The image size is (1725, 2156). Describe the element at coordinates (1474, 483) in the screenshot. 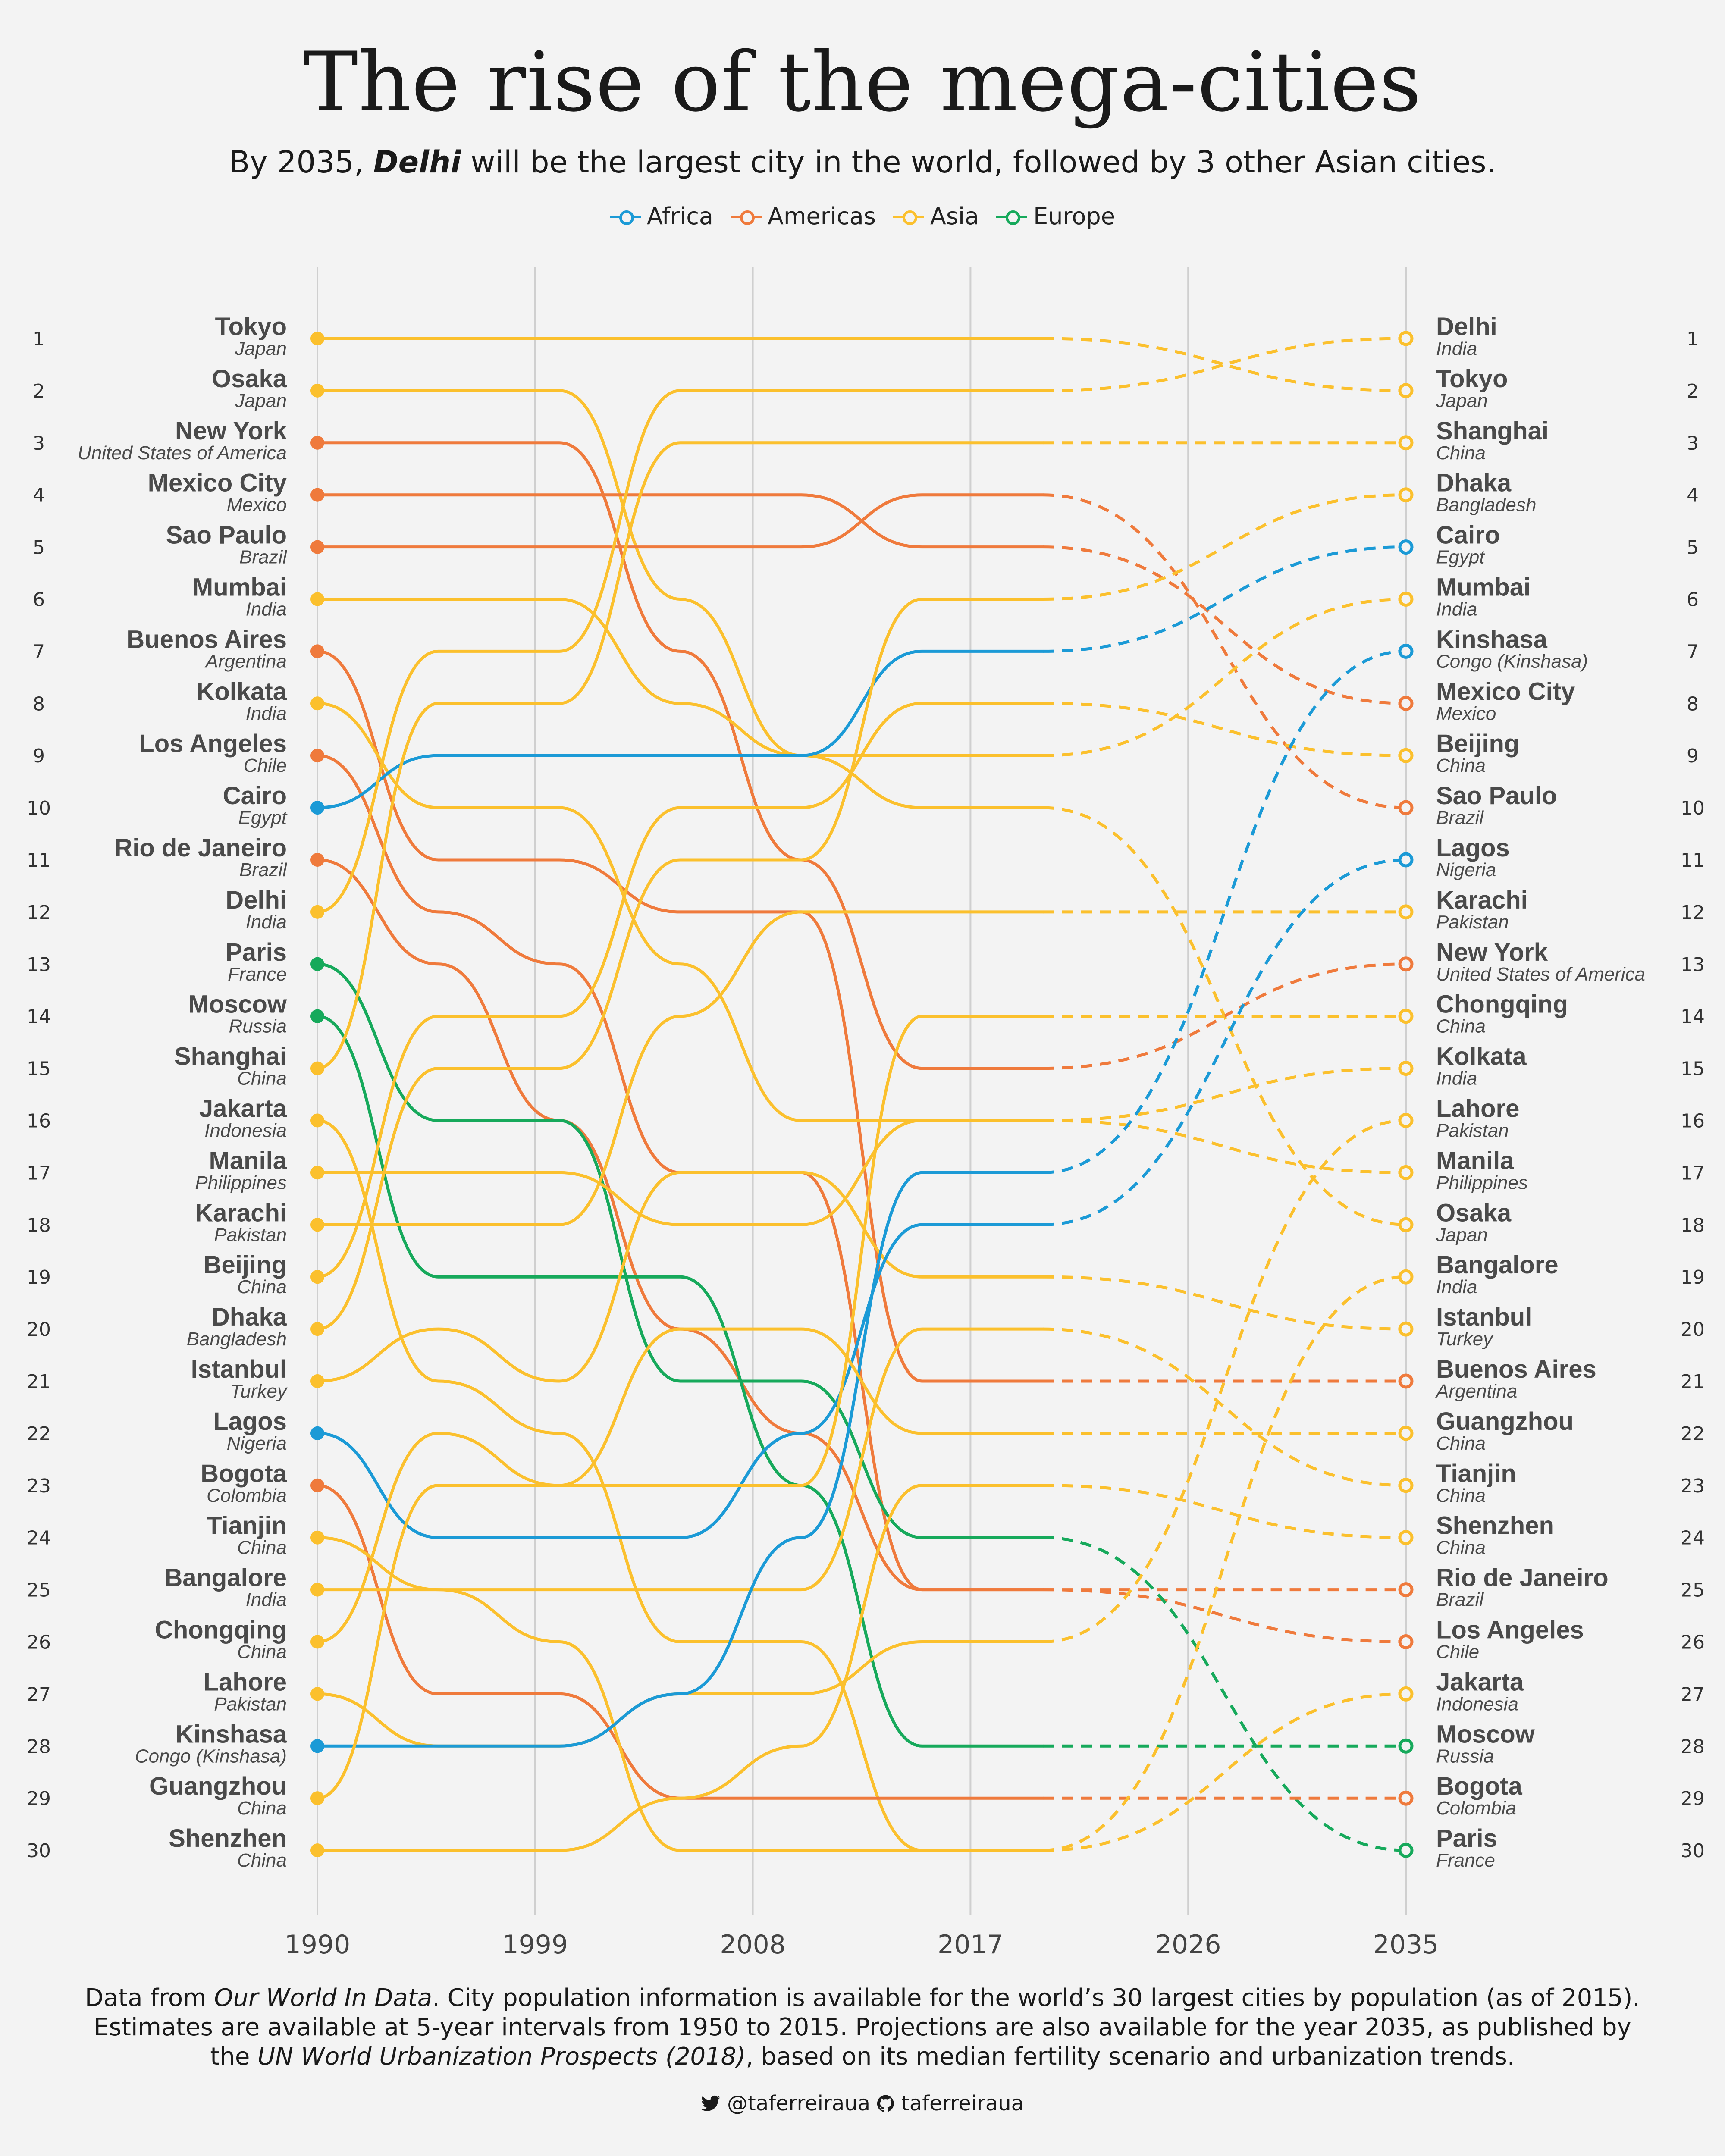

I see `end-label-dhaka: Dhaka` at that location.